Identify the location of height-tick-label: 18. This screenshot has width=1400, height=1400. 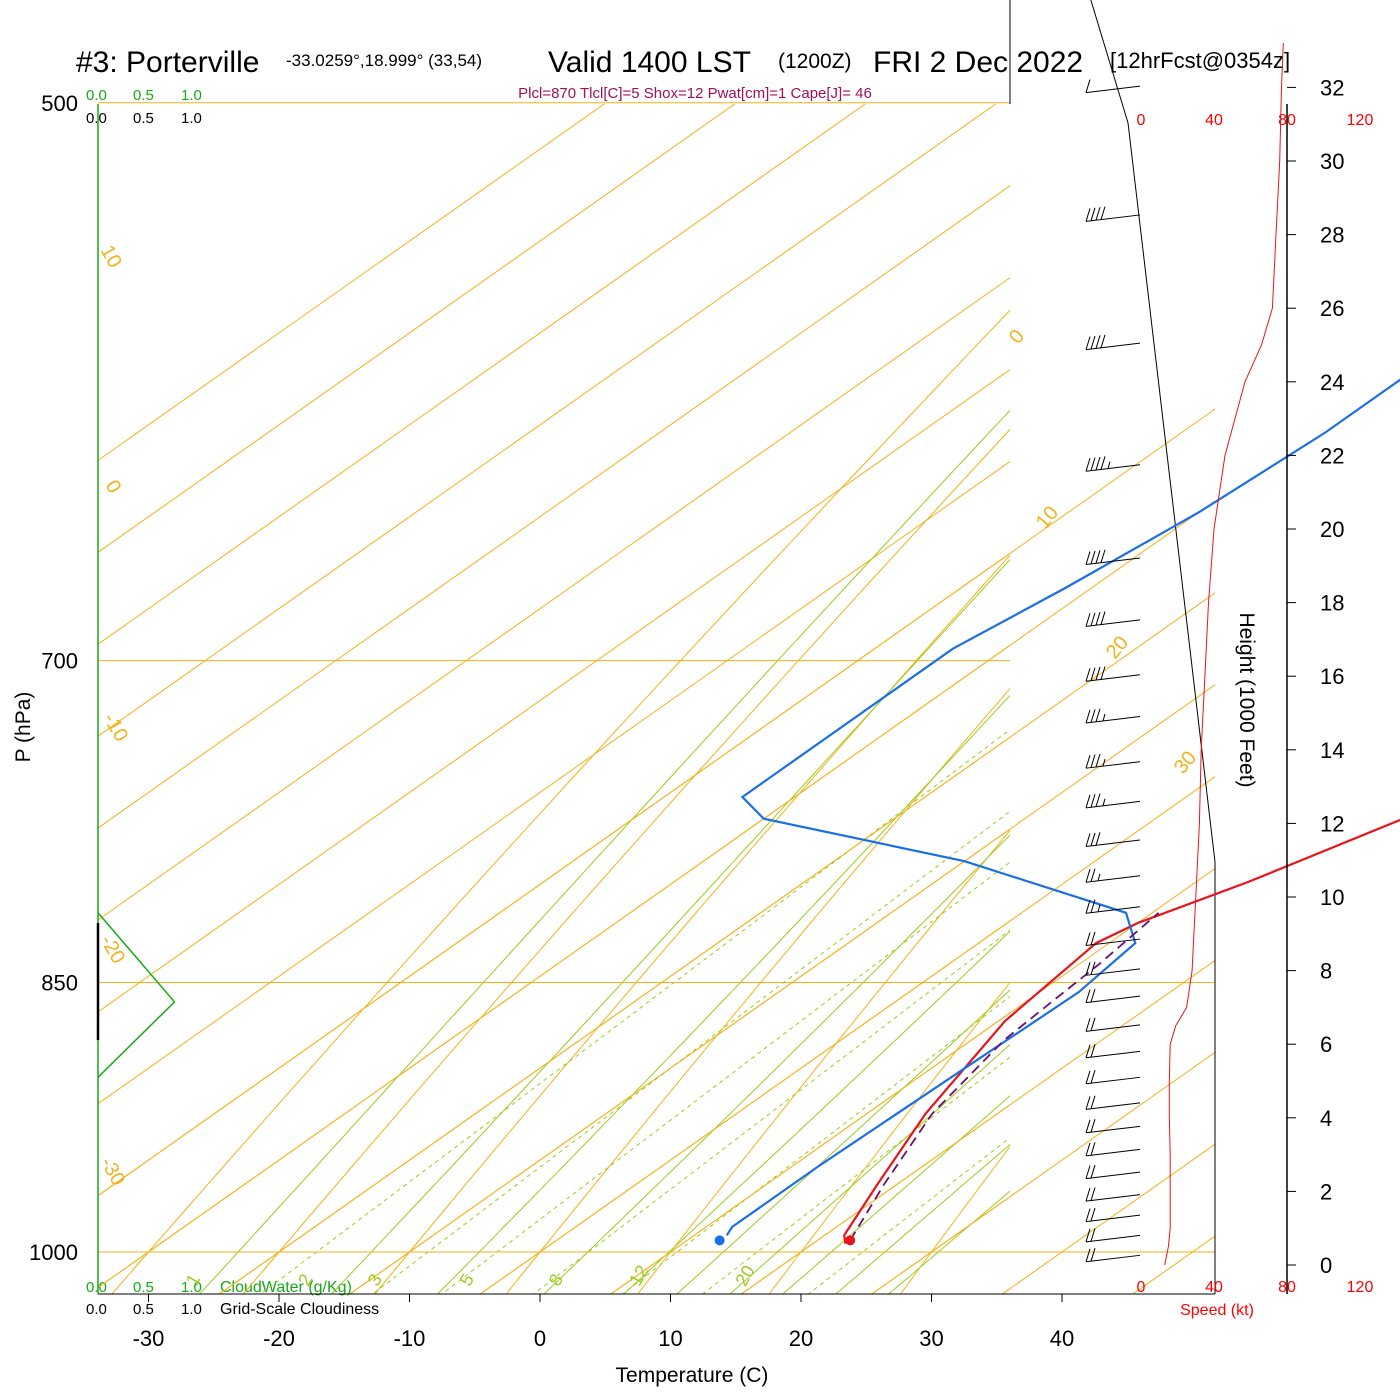
(1332, 603).